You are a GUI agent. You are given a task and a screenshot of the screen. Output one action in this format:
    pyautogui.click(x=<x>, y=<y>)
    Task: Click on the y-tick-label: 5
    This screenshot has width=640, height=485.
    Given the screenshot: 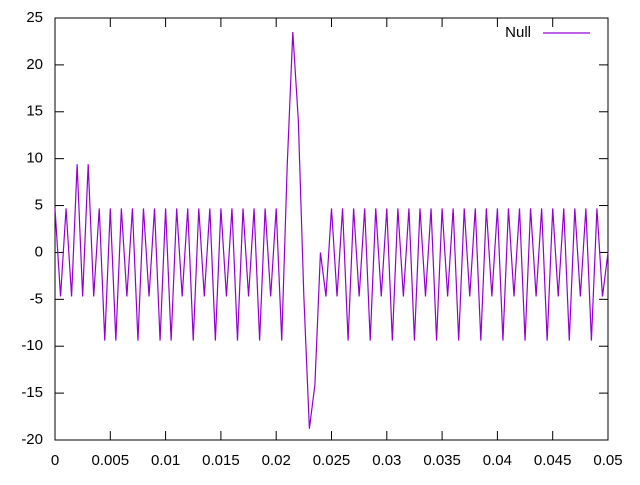 What is the action you would take?
    pyautogui.click(x=39, y=205)
    